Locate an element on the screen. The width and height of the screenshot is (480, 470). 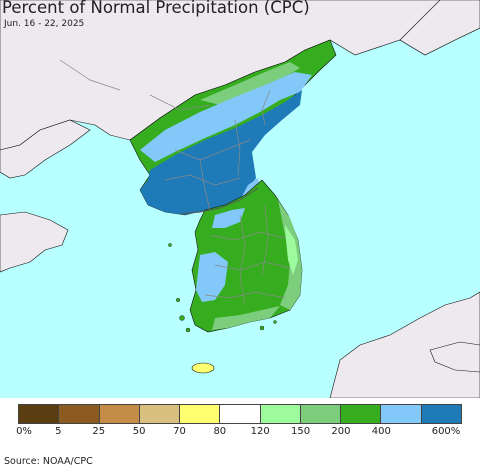
legend-tick-label: 70 is located at coordinates (179, 431).